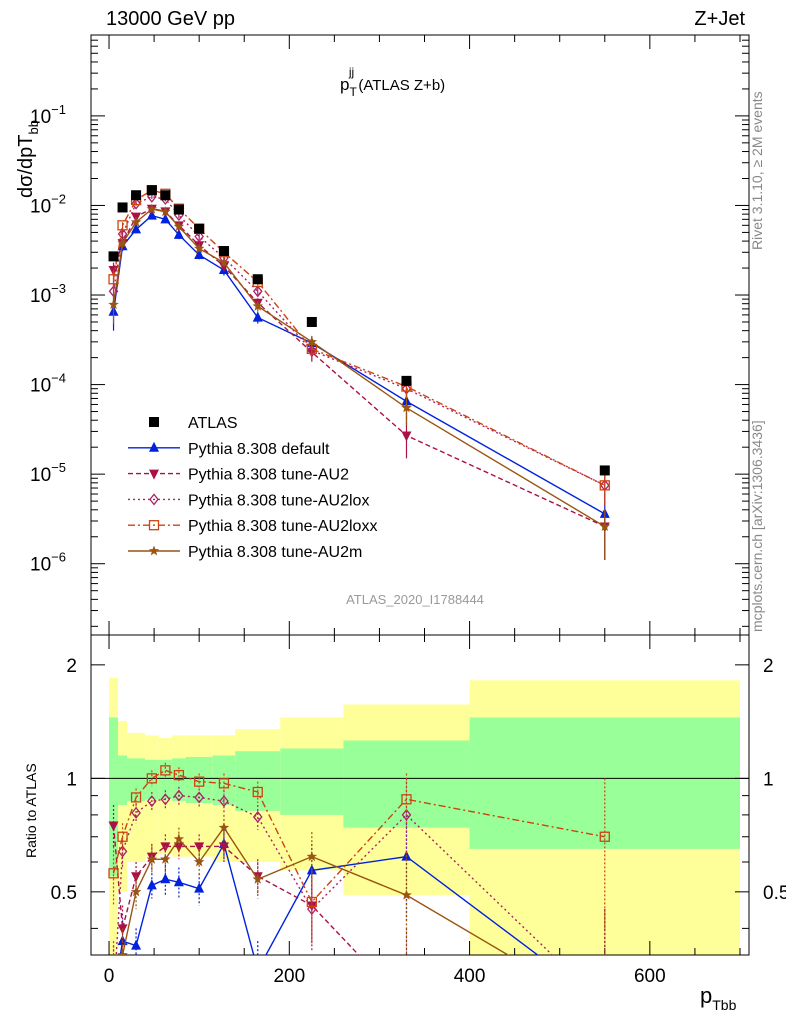  Describe the element at coordinates (706, 995) in the screenshot. I see `xlabel-main: p` at that location.